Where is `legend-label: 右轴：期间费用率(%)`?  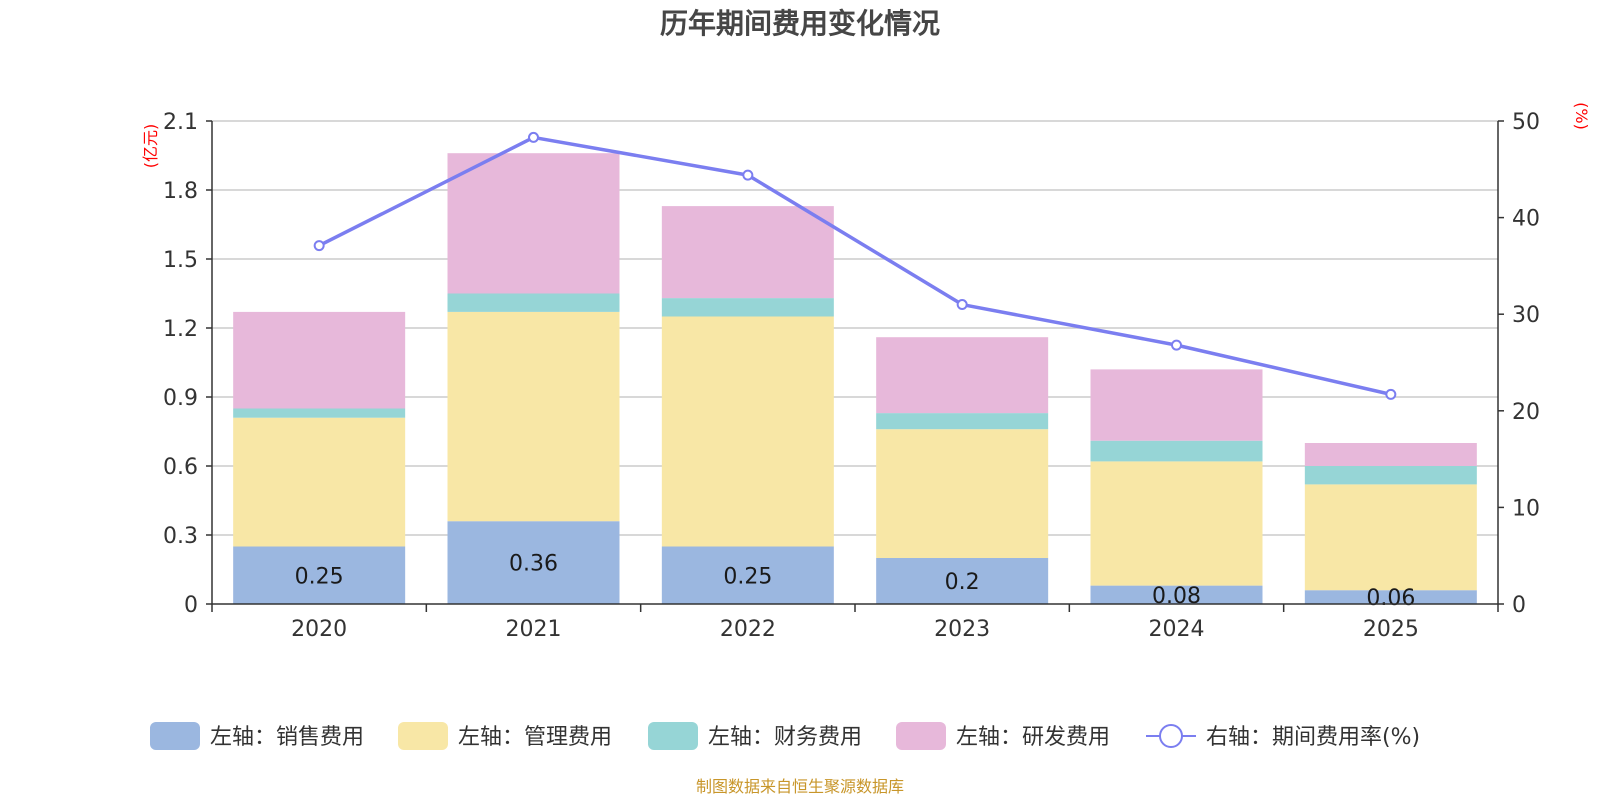
legend-label: 右轴：期间费用率(%) is located at coordinates (1313, 737).